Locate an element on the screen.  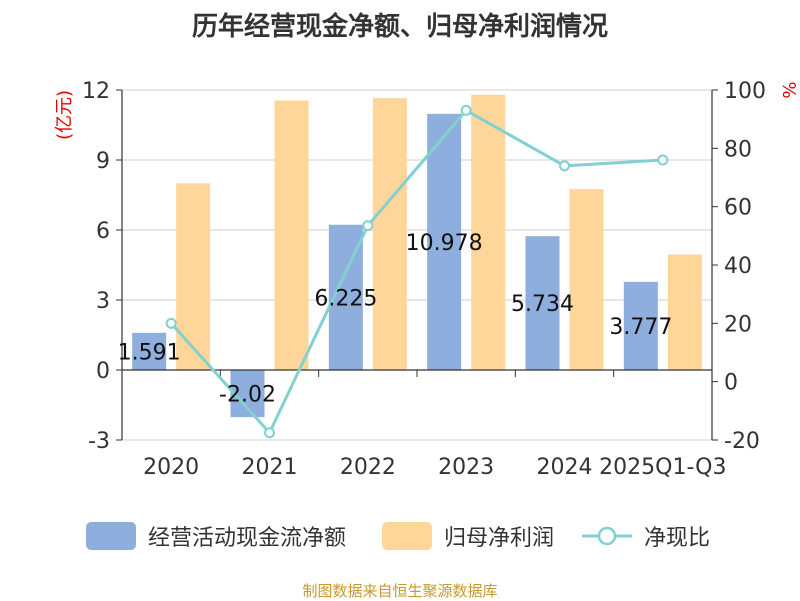
y-right-tick-label: -20 is located at coordinates (742, 441).